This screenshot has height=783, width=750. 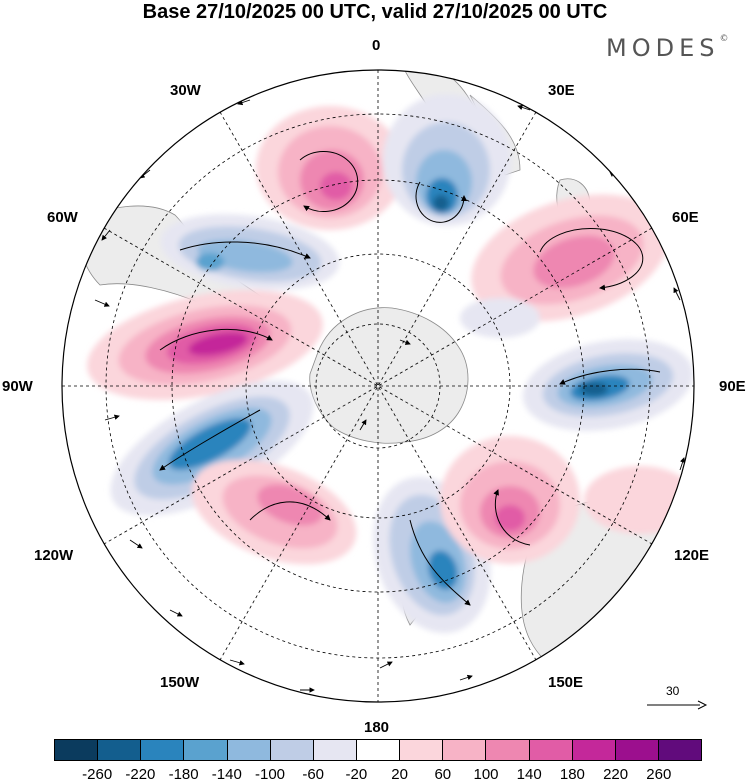 What do you see at coordinates (677, 705) in the screenshot?
I see `reference-vector-arrow` at bounding box center [677, 705].